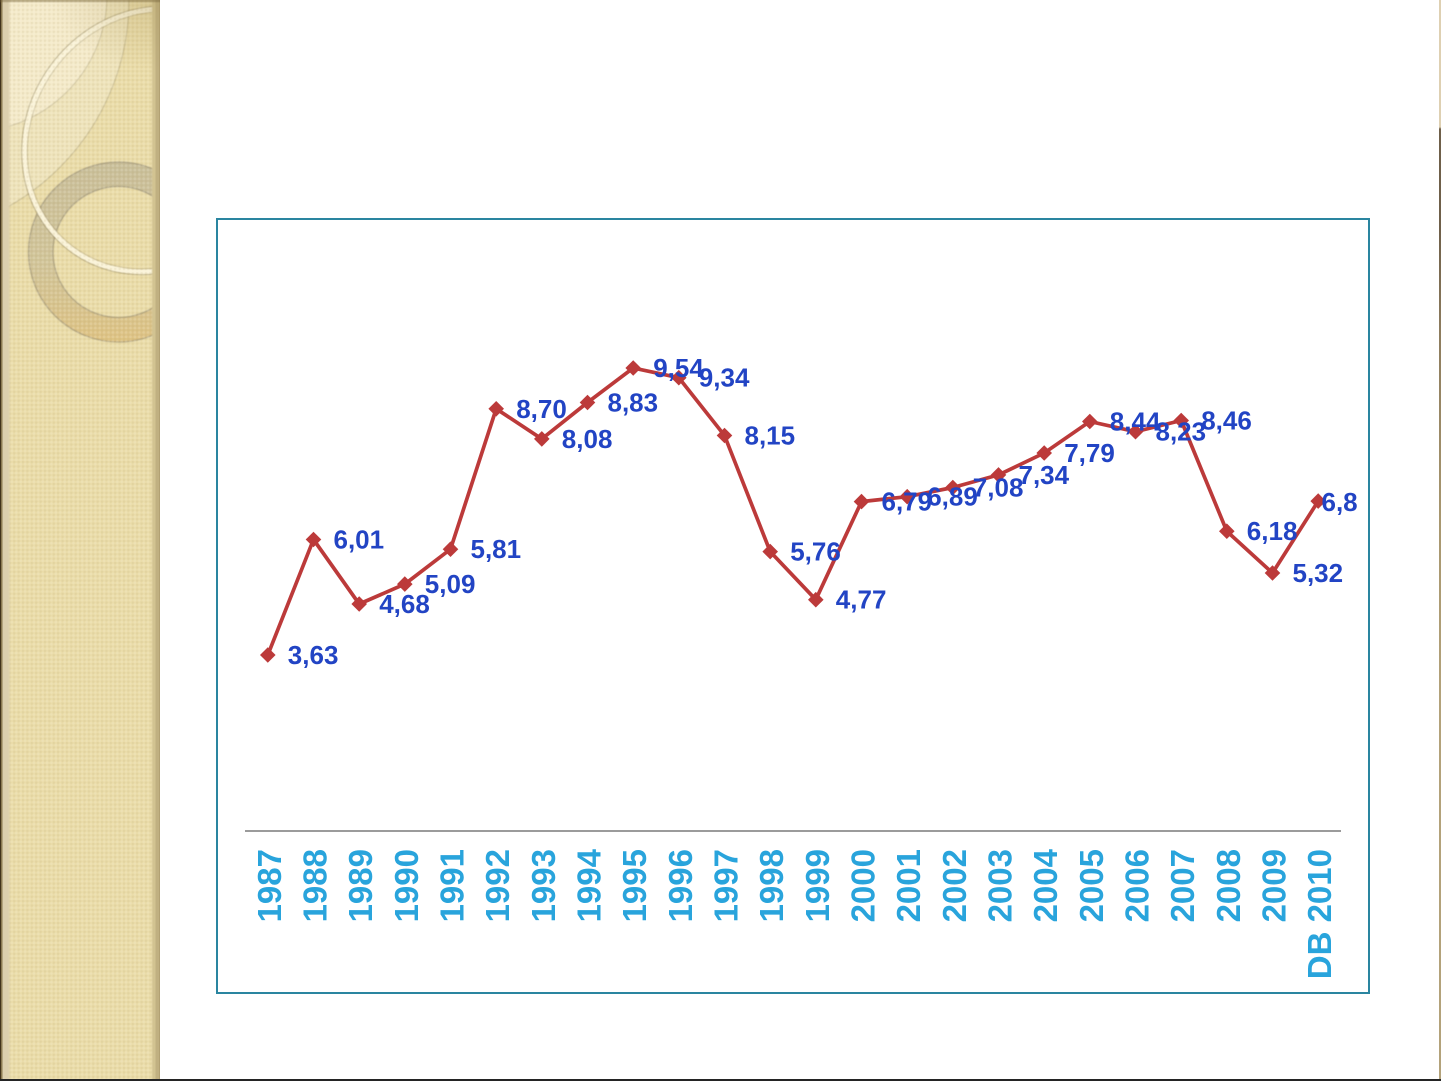  I want to click on svg-text: 2000, so click(863, 885).